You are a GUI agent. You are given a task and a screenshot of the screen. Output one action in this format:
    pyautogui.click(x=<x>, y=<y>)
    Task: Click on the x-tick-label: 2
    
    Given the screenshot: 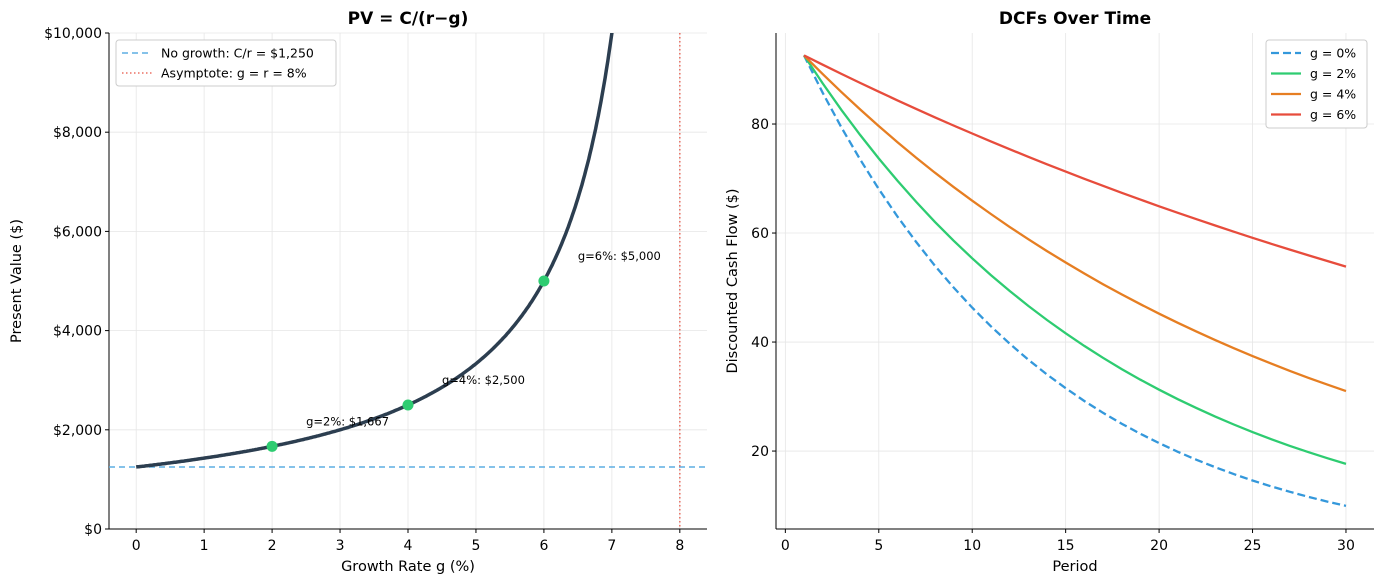 What is the action you would take?
    pyautogui.click(x=272, y=546)
    